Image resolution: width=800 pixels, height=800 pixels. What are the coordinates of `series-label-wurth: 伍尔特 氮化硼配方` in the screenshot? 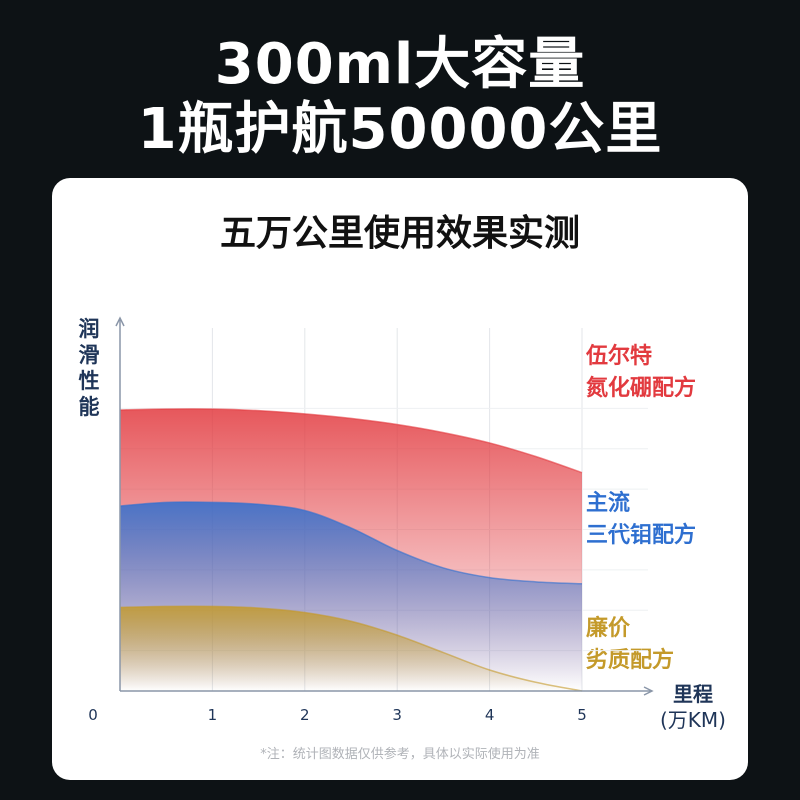 It's located at (641, 373).